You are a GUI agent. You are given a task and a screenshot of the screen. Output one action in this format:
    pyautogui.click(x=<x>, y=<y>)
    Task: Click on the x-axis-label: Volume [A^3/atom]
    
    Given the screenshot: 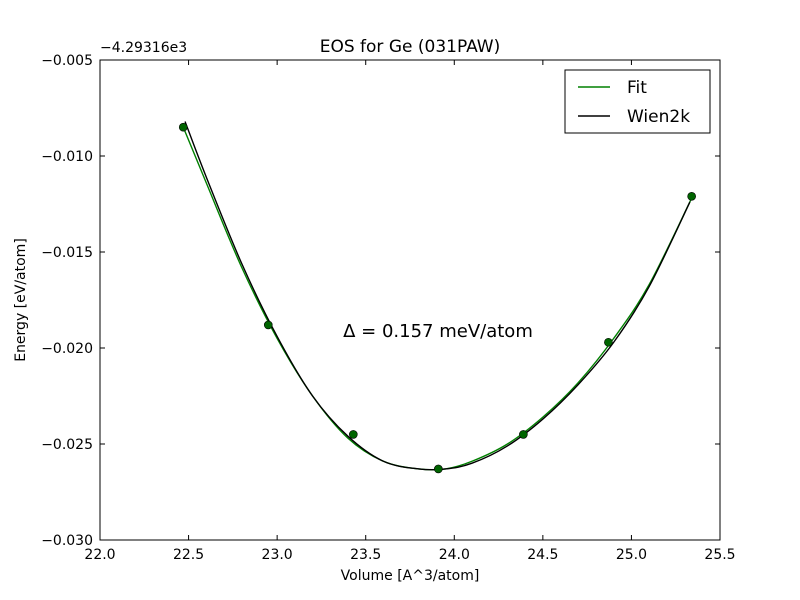 What is the action you would take?
    pyautogui.click(x=410, y=576)
    